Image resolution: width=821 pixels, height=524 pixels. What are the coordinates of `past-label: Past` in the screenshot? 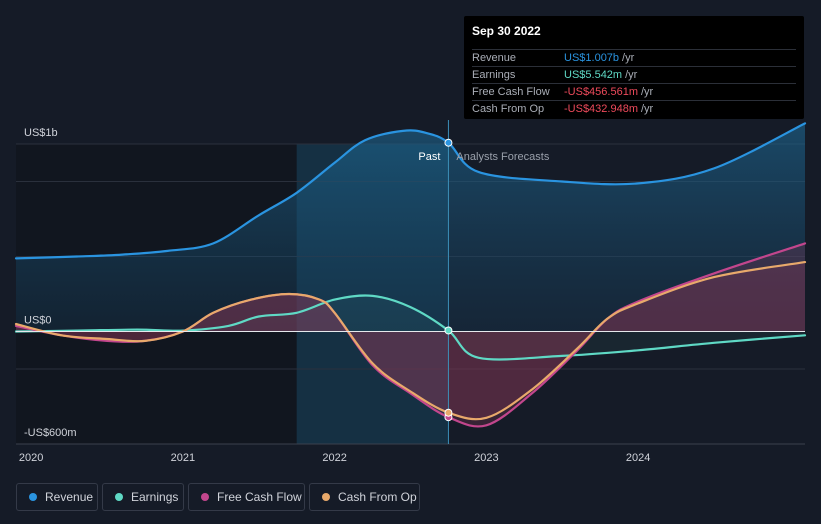 It's located at (429, 157).